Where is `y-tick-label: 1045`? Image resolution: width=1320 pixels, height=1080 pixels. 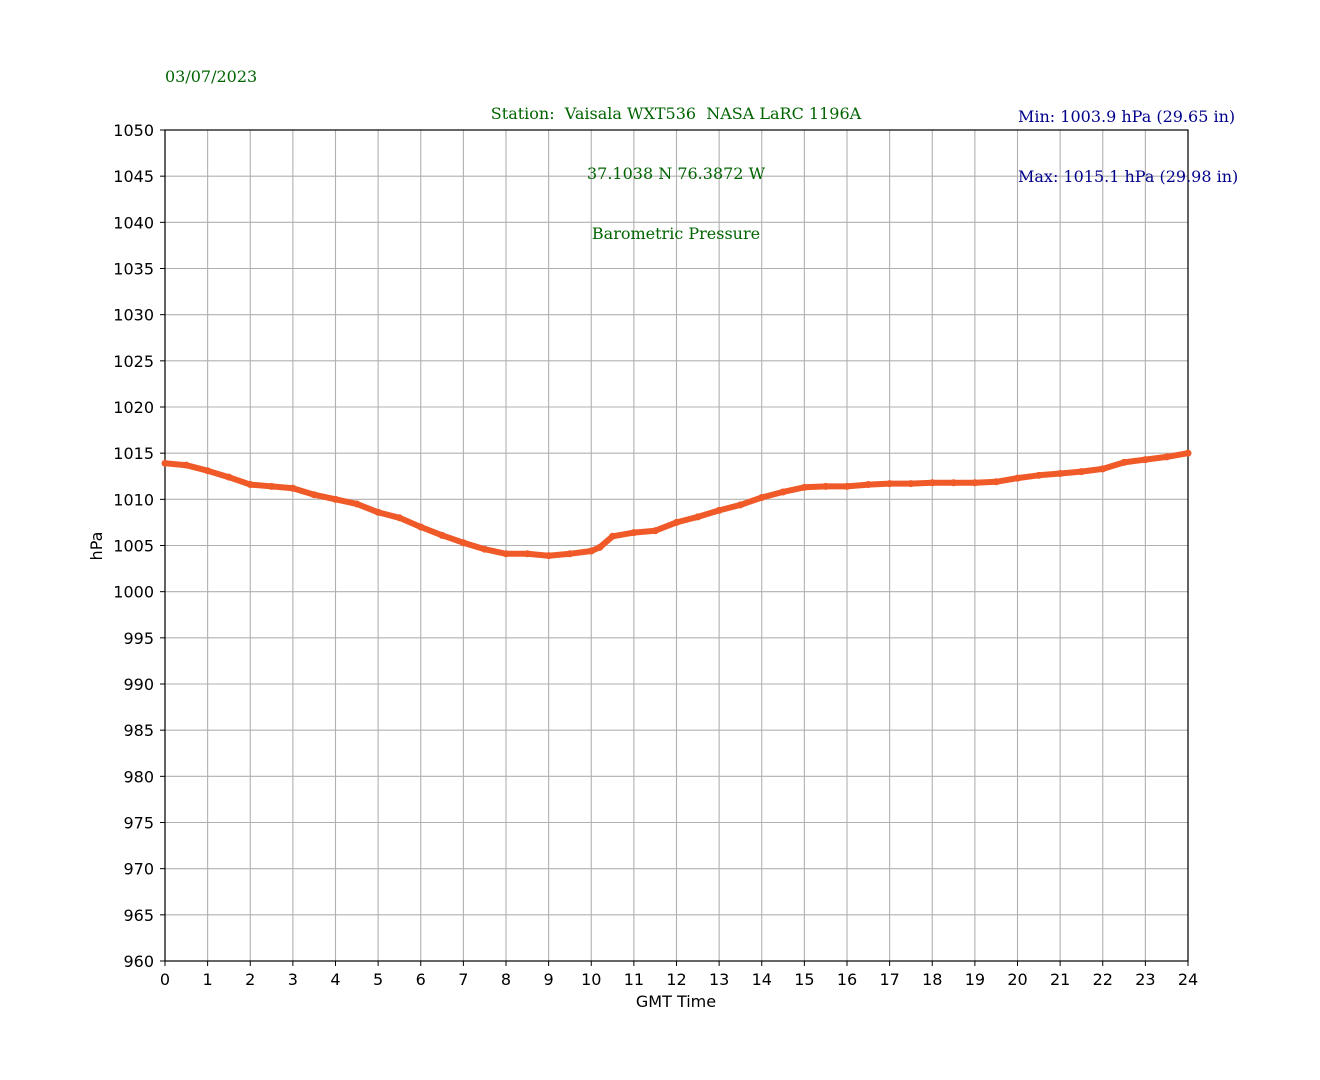 y-tick-label: 1045 is located at coordinates (133, 176).